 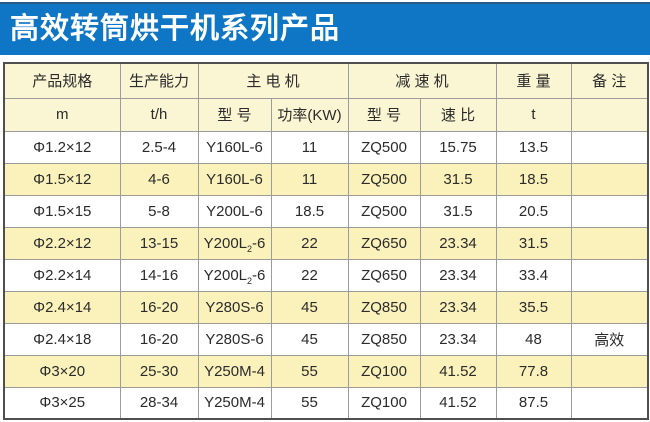 I want to click on cell-spec: Φ2.2×12, so click(x=62, y=243).